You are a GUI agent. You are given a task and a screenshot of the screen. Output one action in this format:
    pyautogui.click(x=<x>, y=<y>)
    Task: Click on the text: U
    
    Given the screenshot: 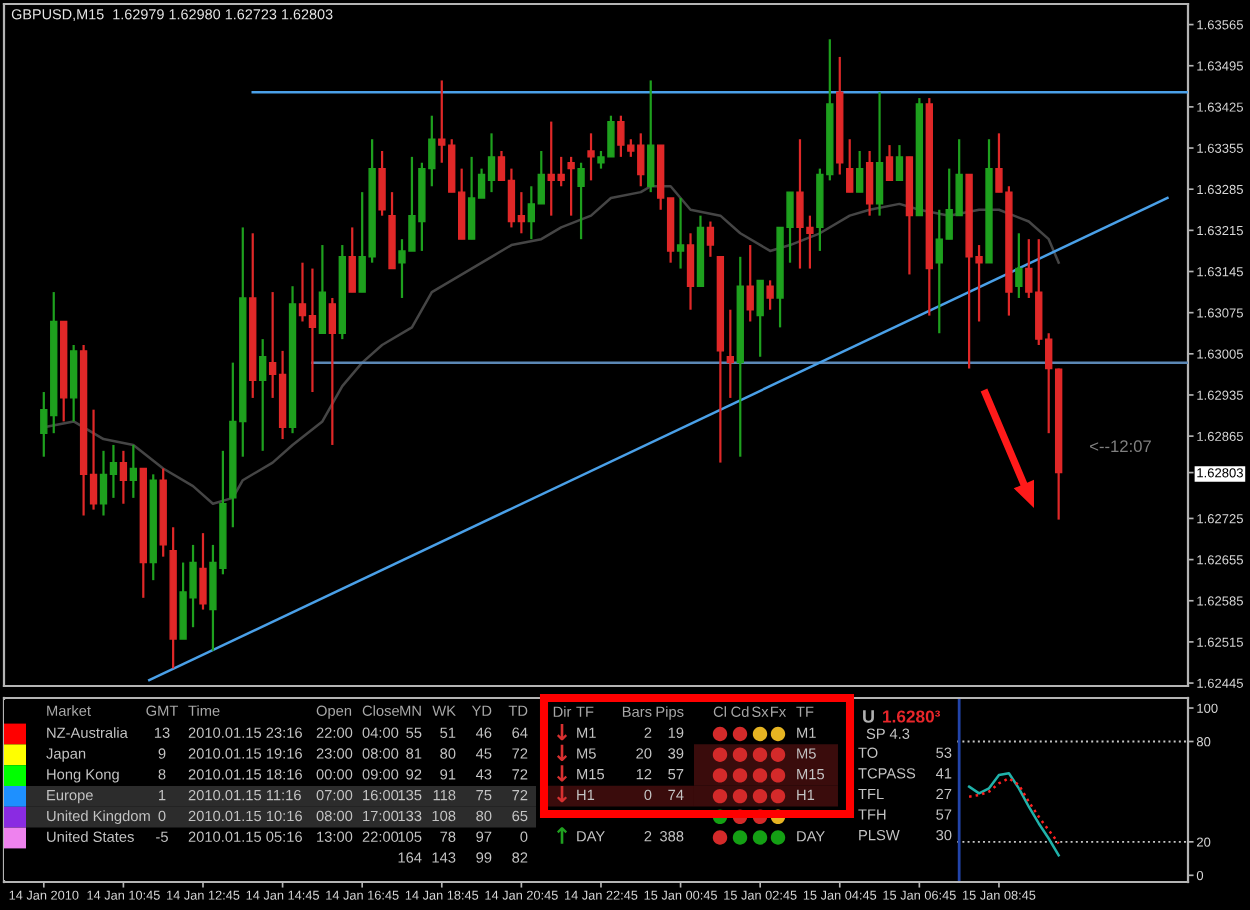 What is the action you would take?
    pyautogui.click(x=868, y=716)
    